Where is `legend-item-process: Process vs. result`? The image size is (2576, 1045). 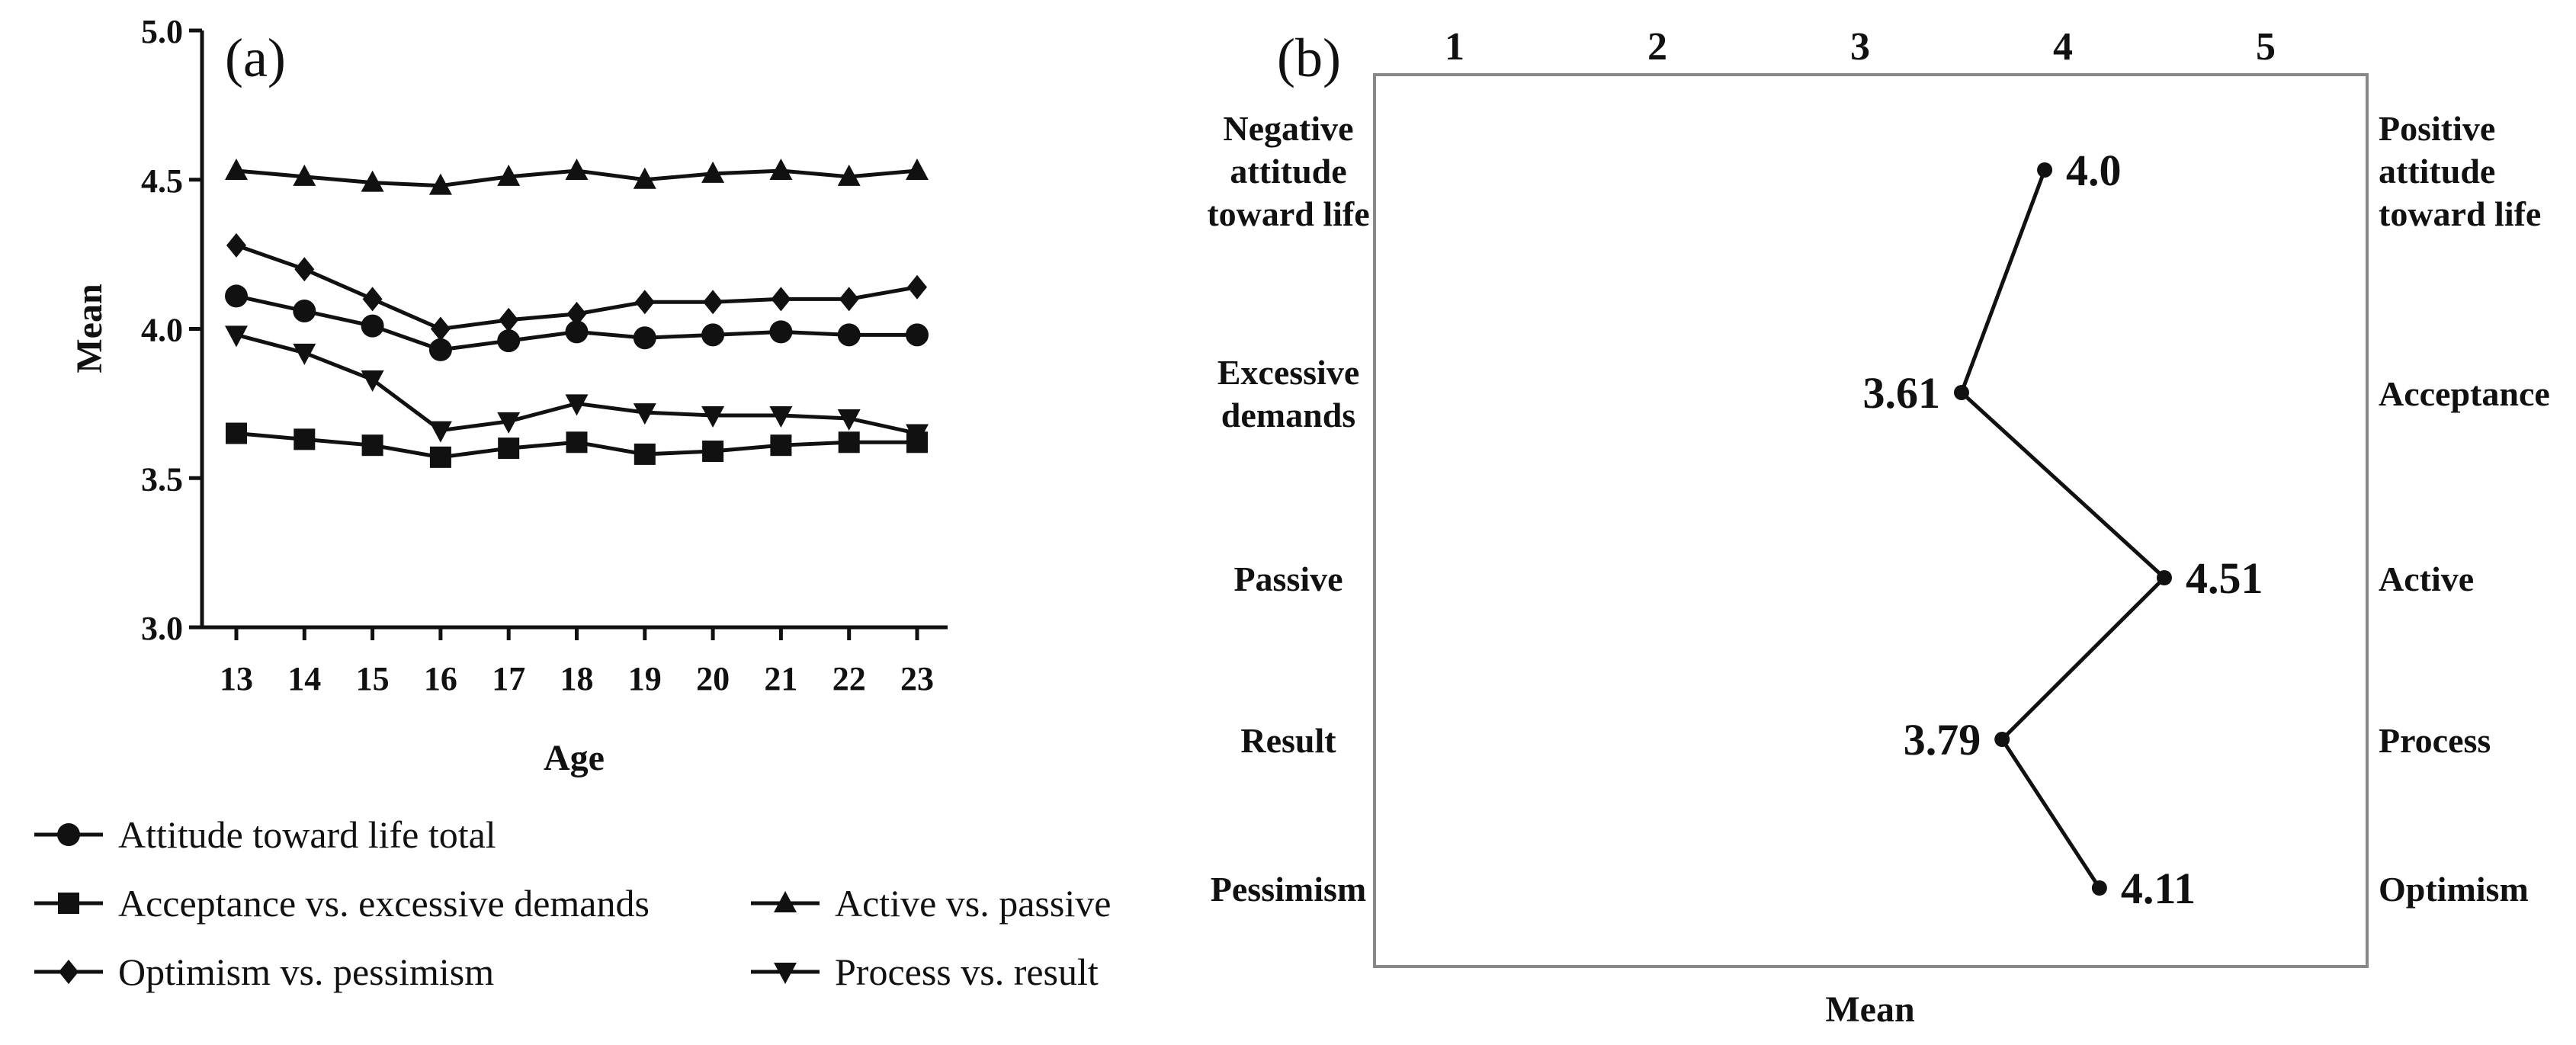
legend-item-process: Process vs. result is located at coordinates (925, 971).